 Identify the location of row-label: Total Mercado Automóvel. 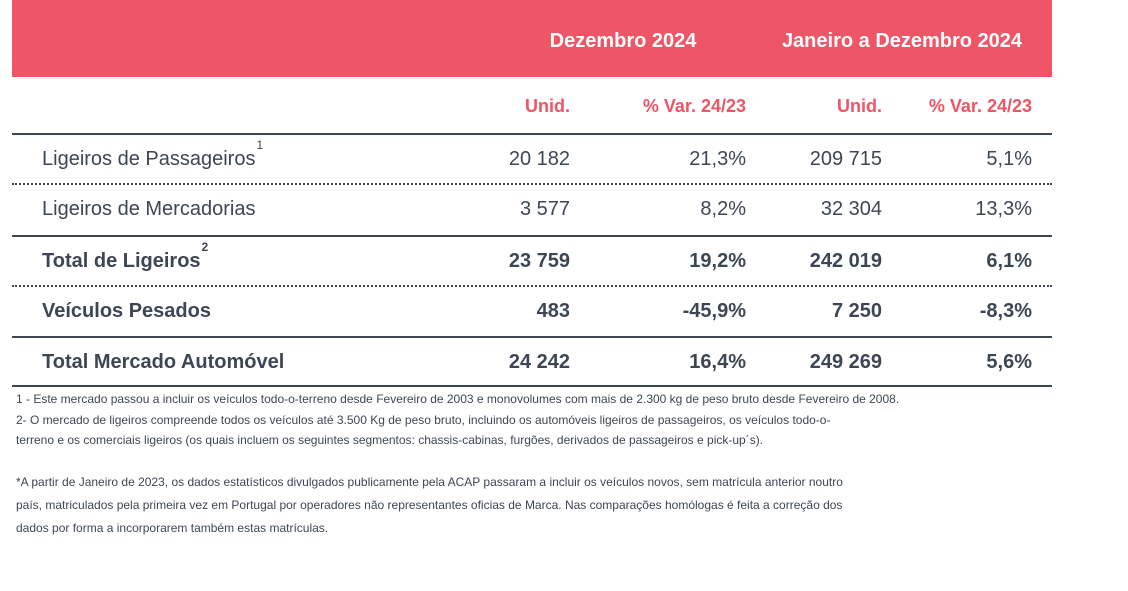
(163, 362).